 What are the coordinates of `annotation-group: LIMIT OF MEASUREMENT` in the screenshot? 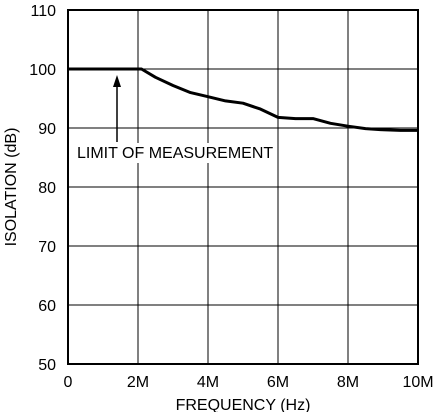 It's located at (173, 119).